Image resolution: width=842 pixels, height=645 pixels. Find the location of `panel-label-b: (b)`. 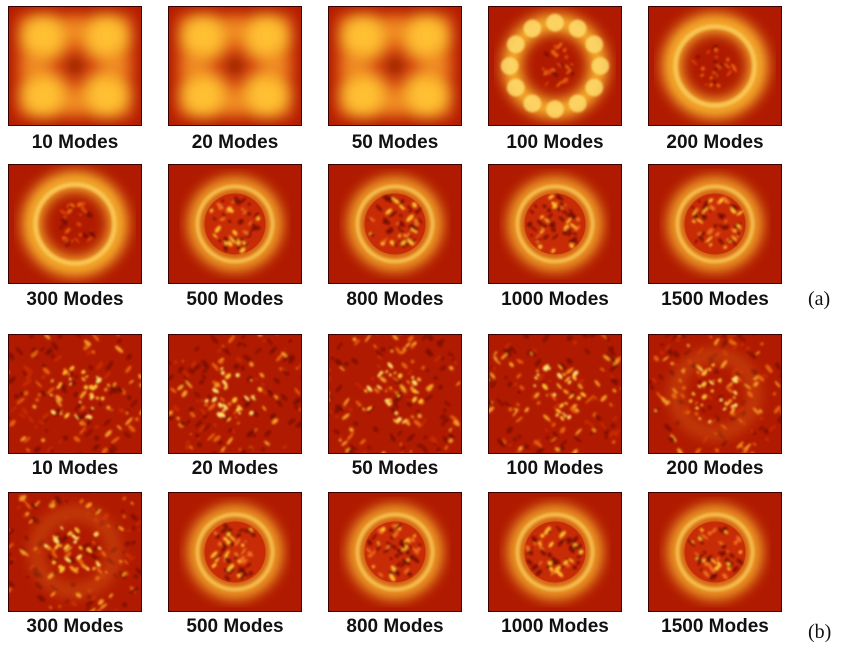

panel-label-b: (b) is located at coordinates (820, 632).